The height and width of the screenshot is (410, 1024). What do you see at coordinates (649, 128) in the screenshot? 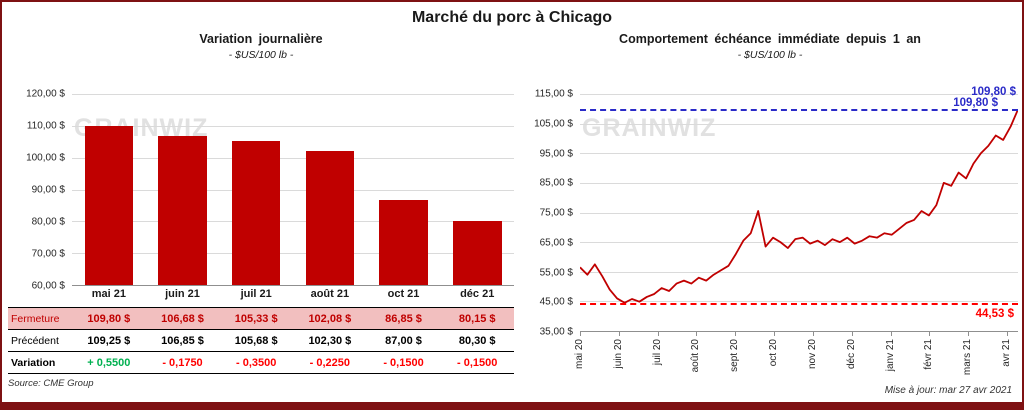
I see `grainwiz-watermark: GRAINWIZ` at bounding box center [649, 128].